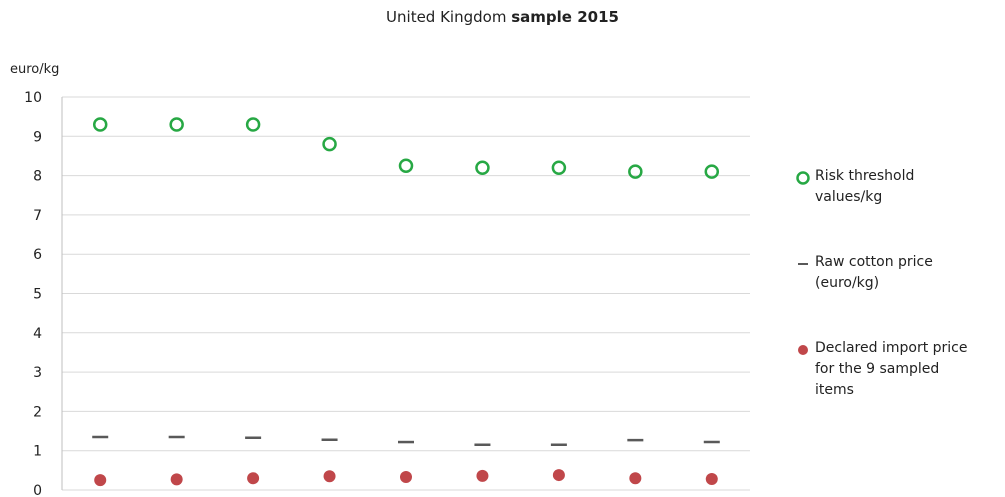  I want to click on legend-label-line: (euro/kg), so click(847, 283).